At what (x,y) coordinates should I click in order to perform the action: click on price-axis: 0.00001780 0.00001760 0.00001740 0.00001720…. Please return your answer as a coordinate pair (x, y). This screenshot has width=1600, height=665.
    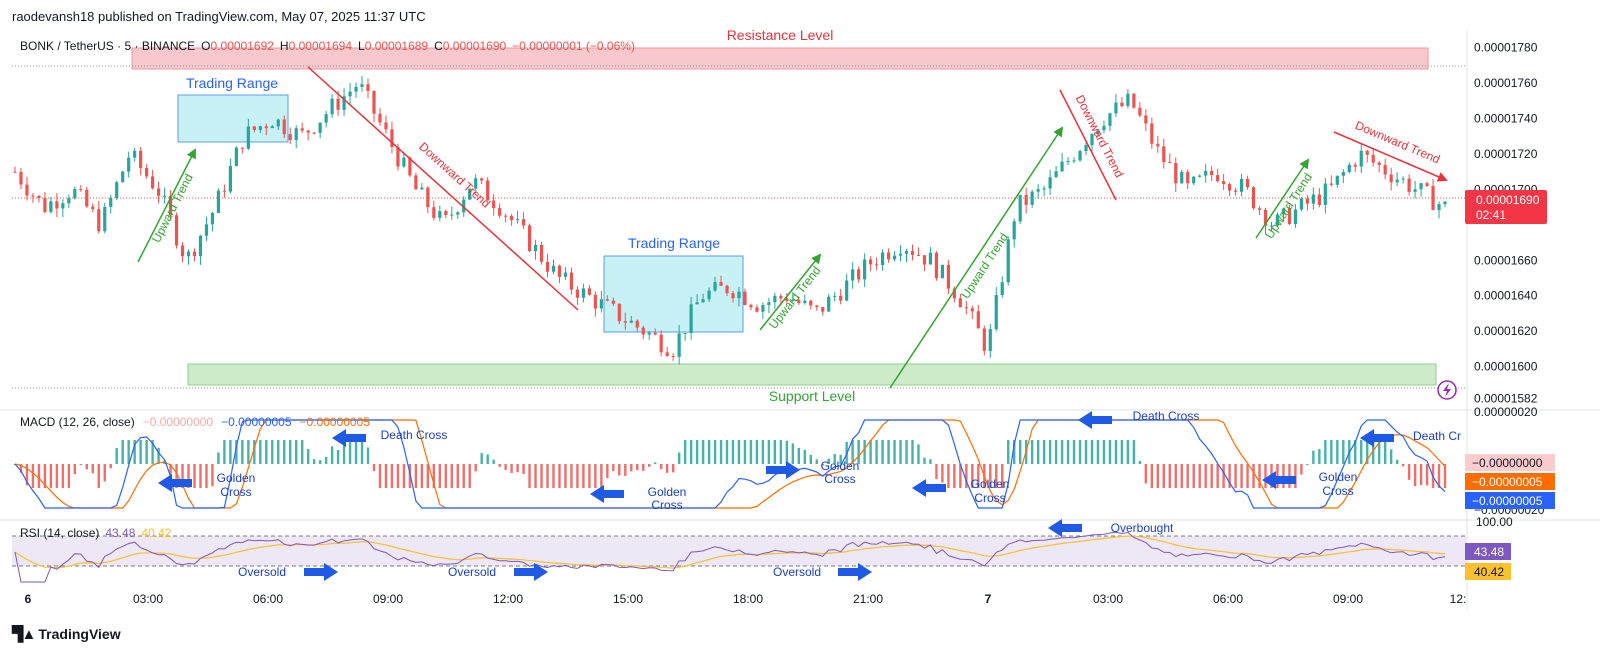
    Looking at the image, I should click on (1506, 223).